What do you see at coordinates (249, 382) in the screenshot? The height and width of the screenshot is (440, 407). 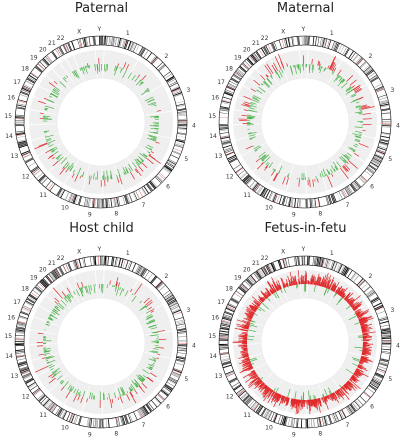 I see `chromosome-12: 12` at bounding box center [249, 382].